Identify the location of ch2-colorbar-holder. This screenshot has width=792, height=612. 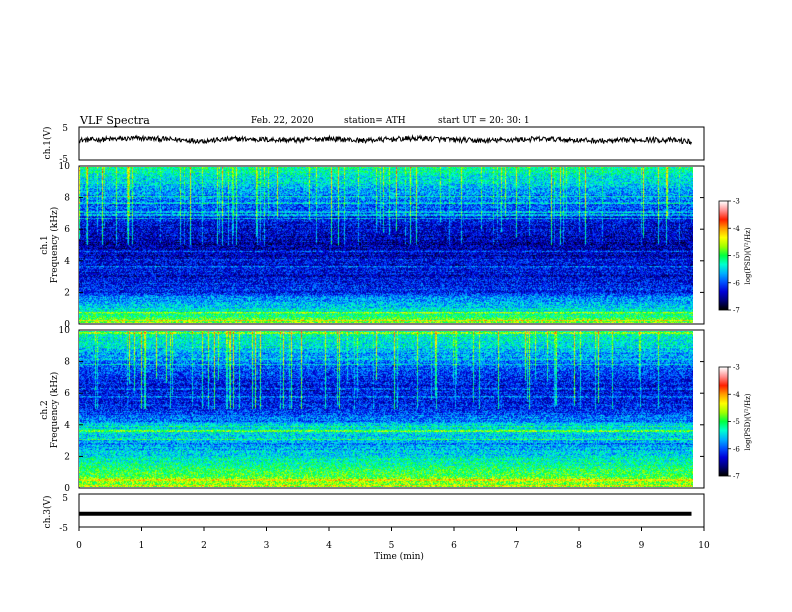
(723, 421).